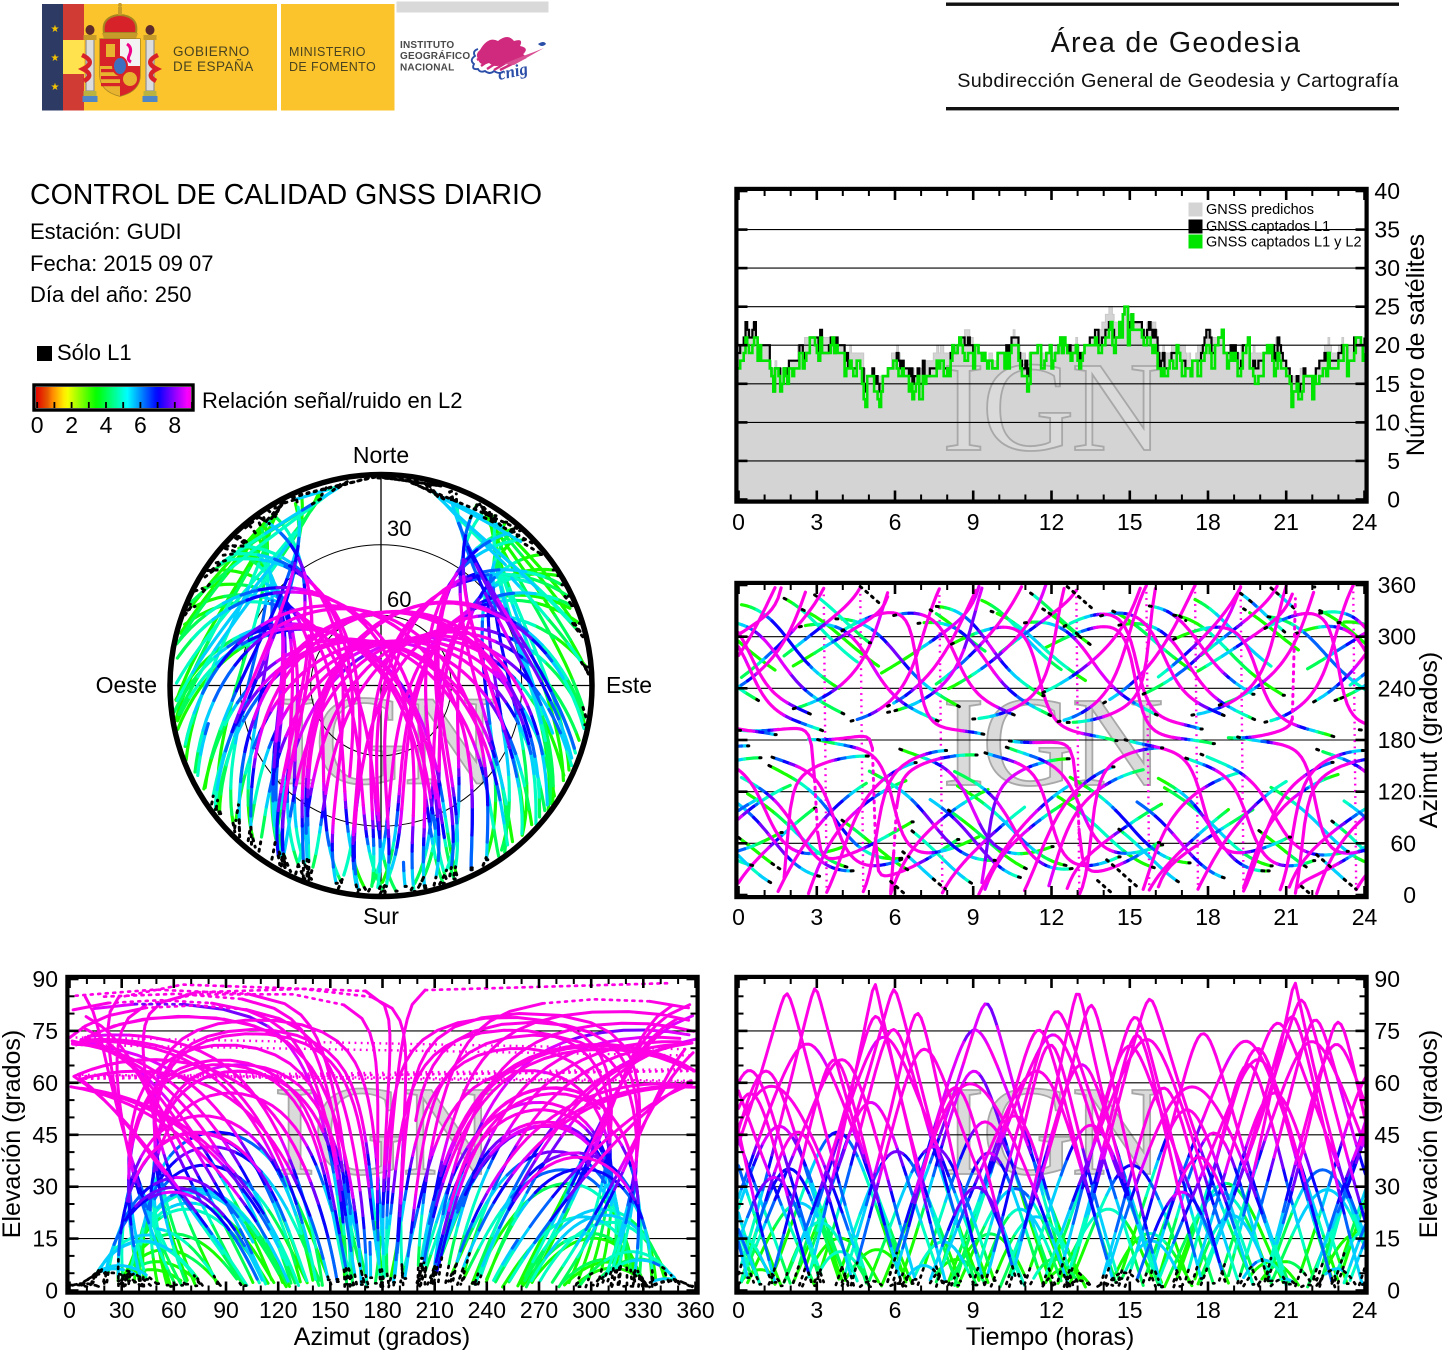 The width and height of the screenshot is (1445, 1355). What do you see at coordinates (327, 52) in the screenshot?
I see `svg-text: MINISTERIO` at bounding box center [327, 52].